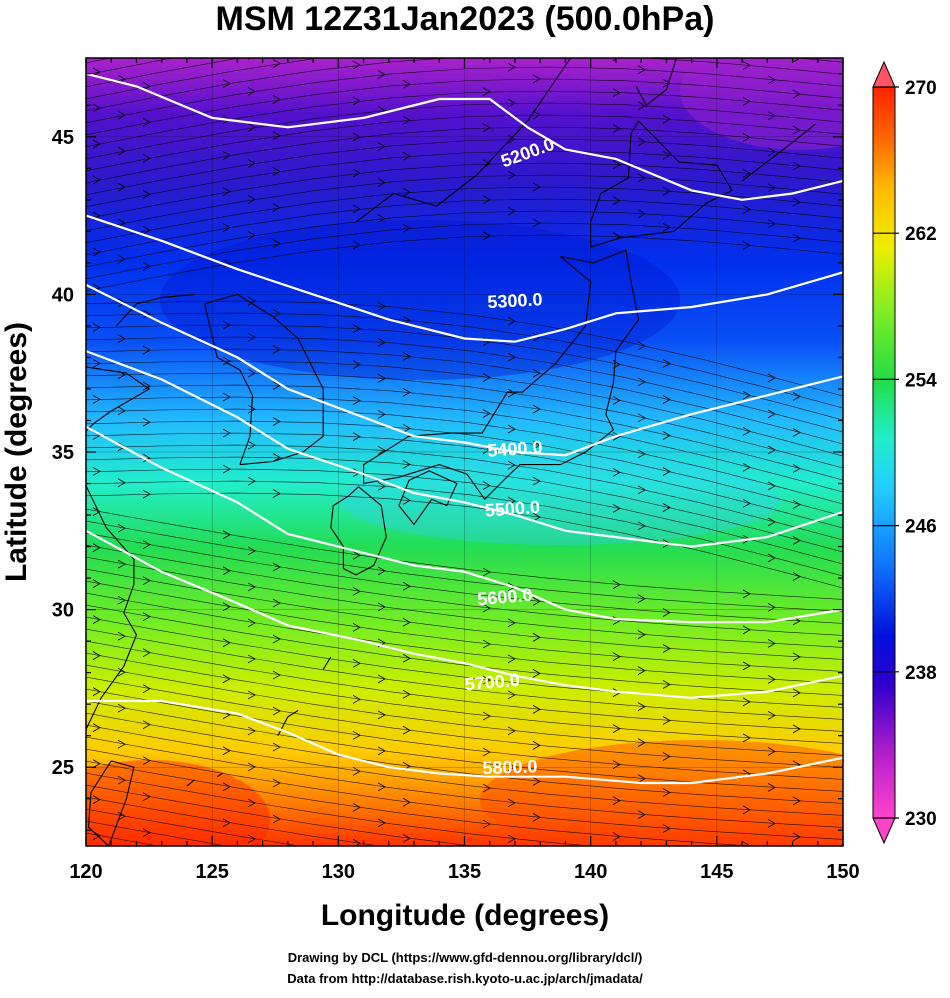 This screenshot has height=998, width=950. Describe the element at coordinates (338, 872) in the screenshot. I see `x-tick-label: 130` at that location.